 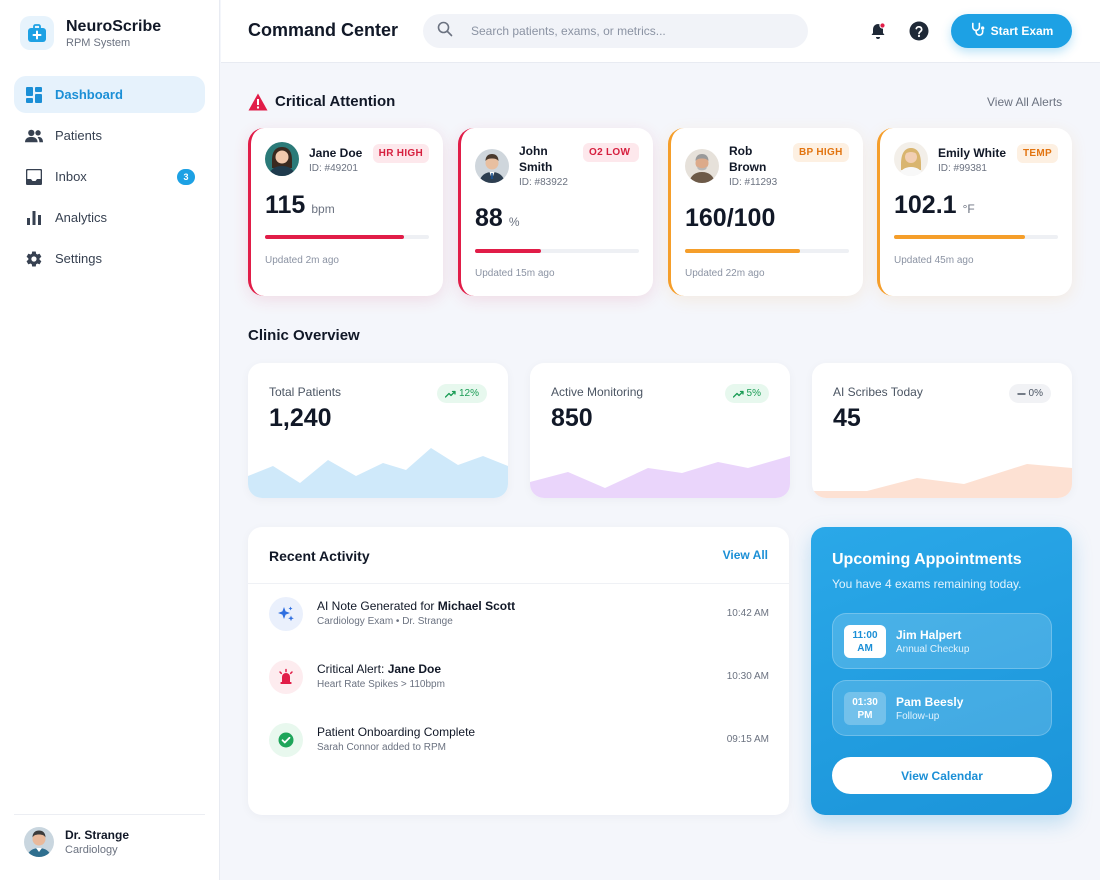 I want to click on inbox-count-badge: 3, so click(x=186, y=177).